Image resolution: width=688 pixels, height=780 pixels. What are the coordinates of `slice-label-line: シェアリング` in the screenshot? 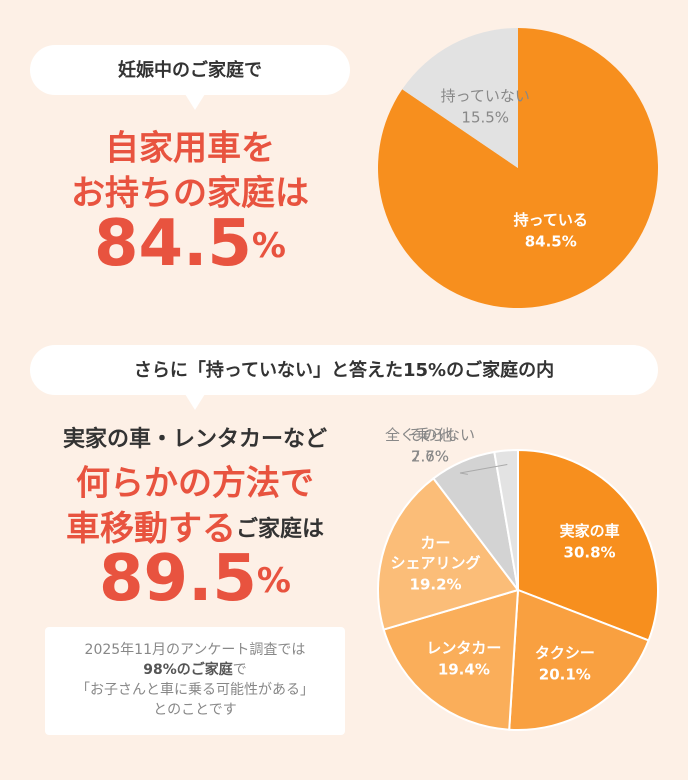 It's located at (436, 562).